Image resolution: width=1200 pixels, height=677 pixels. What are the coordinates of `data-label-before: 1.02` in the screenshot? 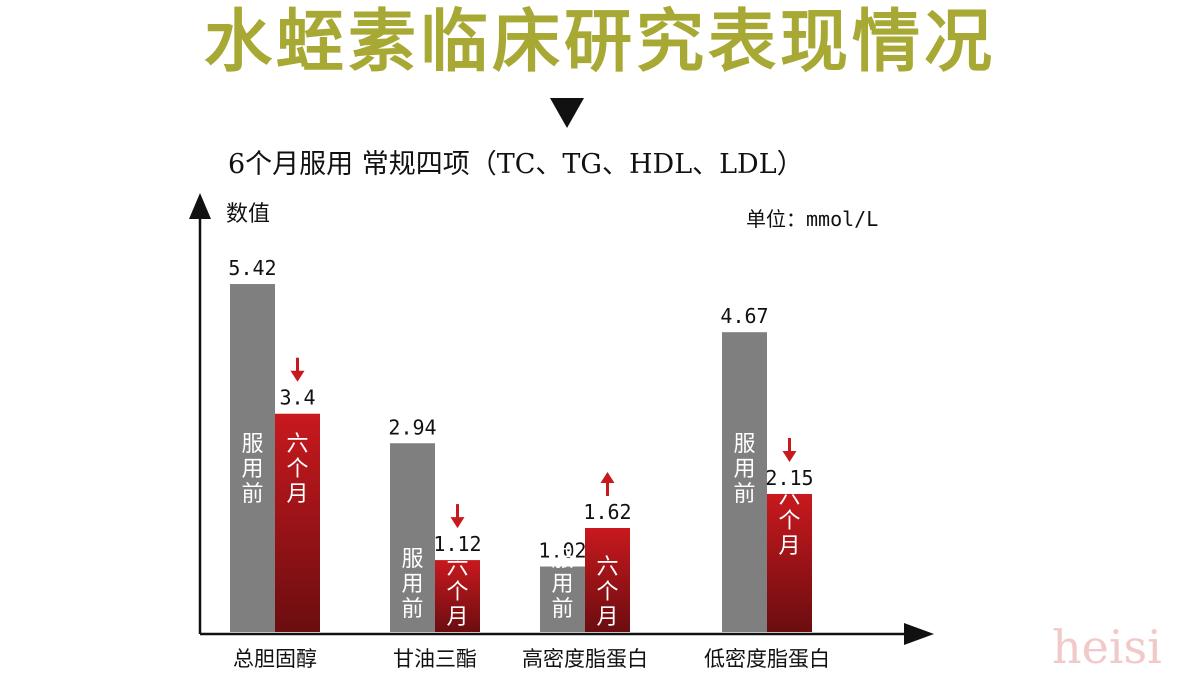 It's located at (562, 551).